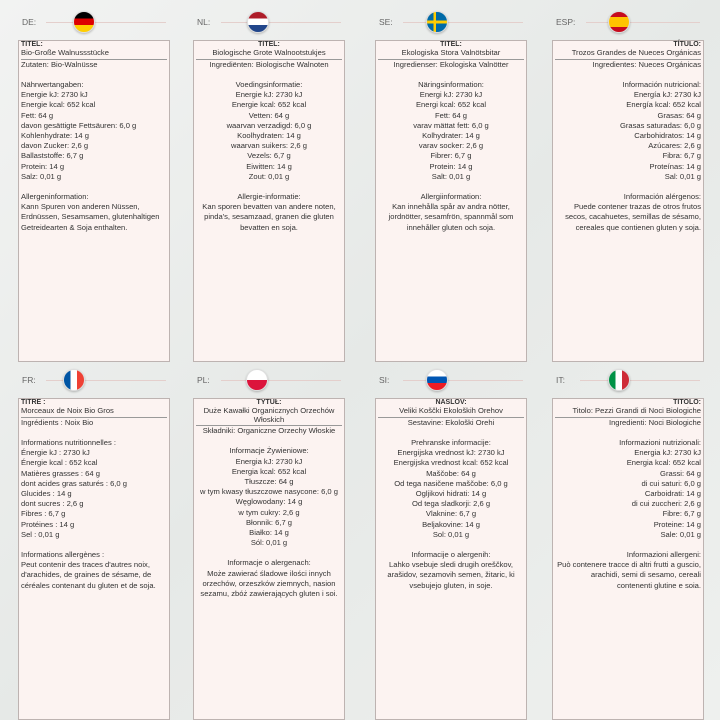 The width and height of the screenshot is (720, 720). Describe the element at coordinates (55, 453) in the screenshot. I see `nutrition-row: Énergie kJ : 2730 kJ` at that location.